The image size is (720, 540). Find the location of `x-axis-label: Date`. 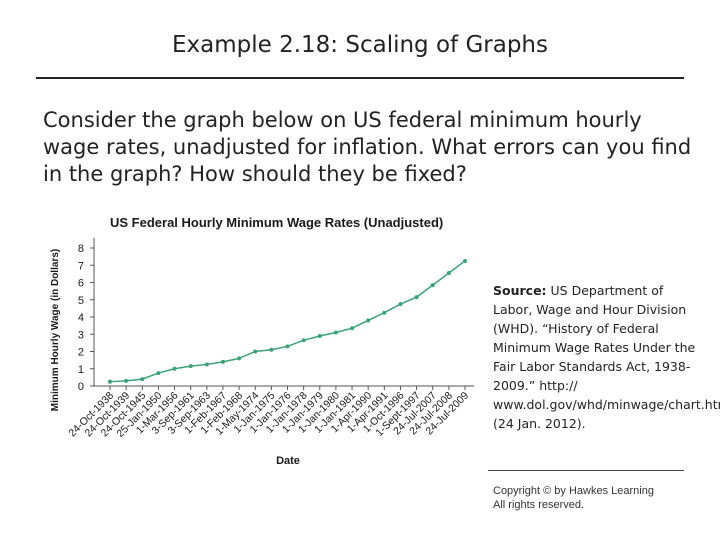

x-axis-label: Date is located at coordinates (288, 461).